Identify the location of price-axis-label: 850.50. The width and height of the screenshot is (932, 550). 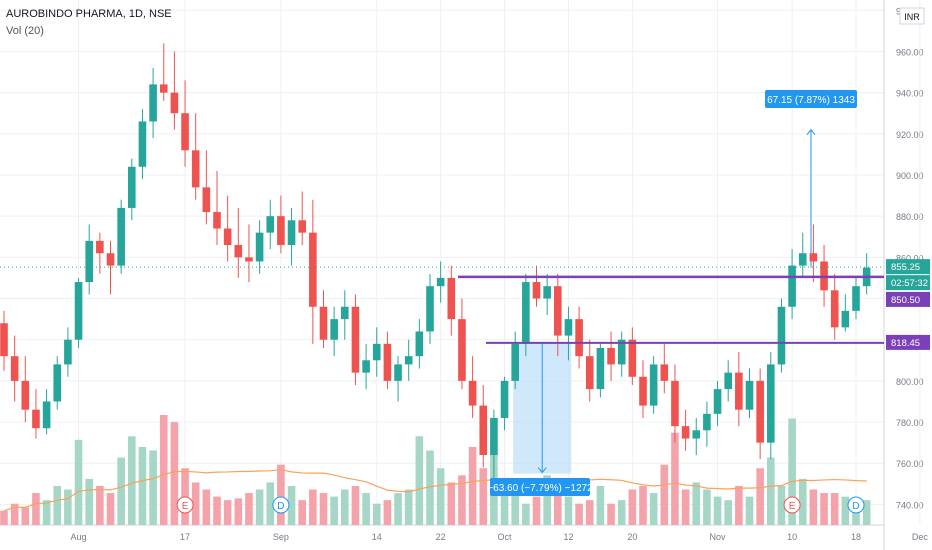
(905, 300).